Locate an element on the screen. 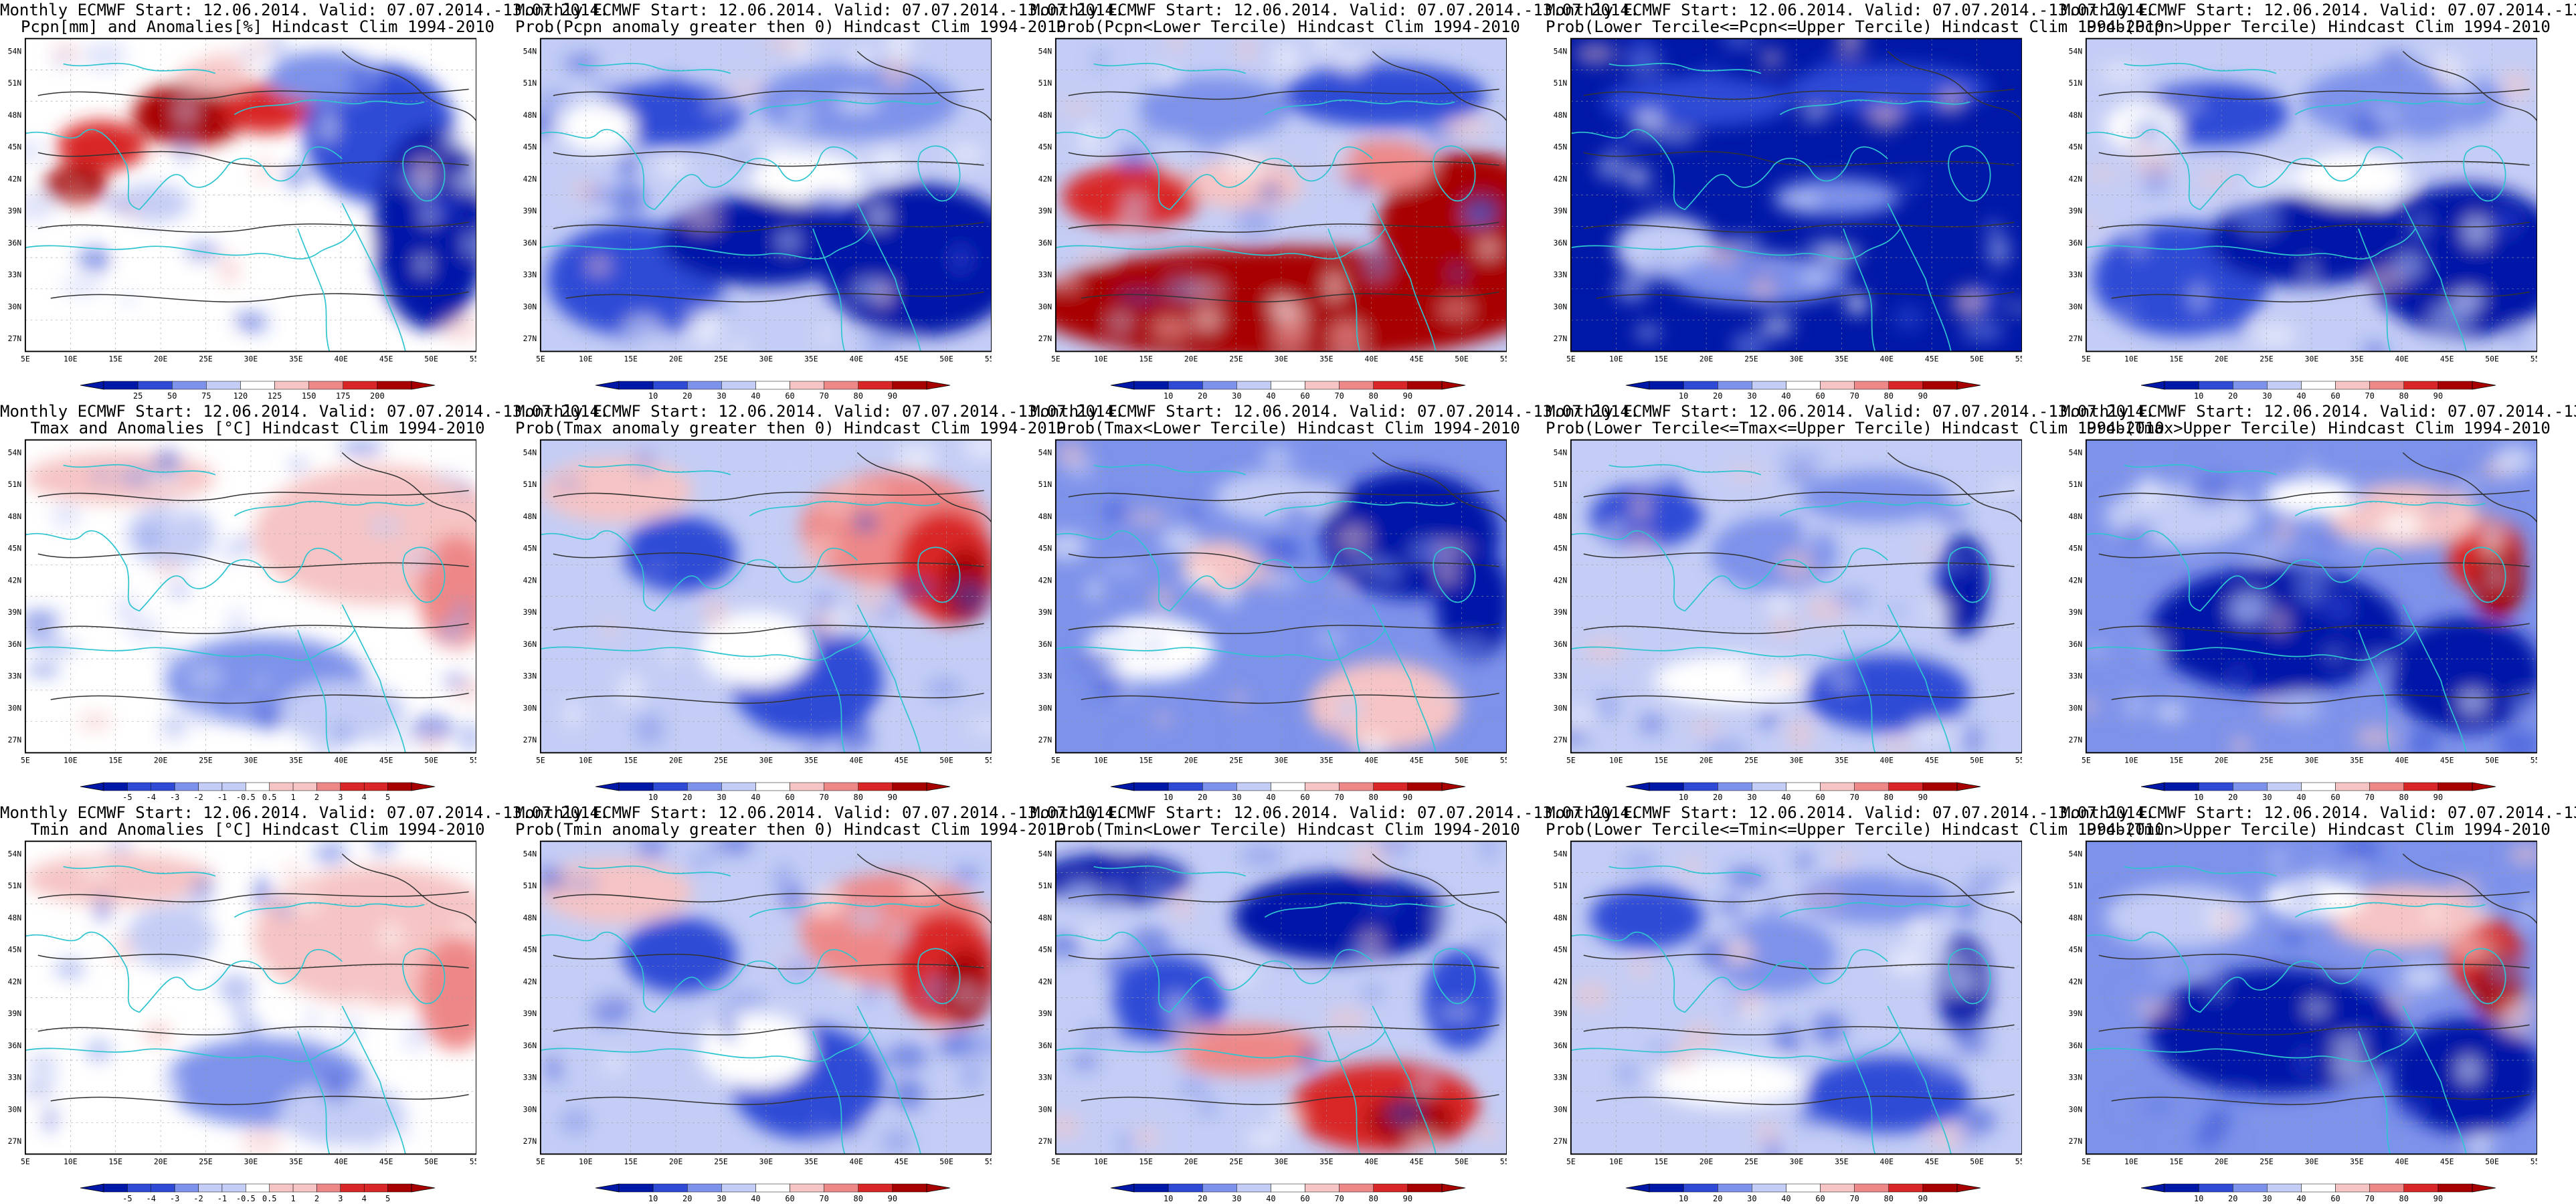 This screenshot has width=2576, height=1204. lat-tick-label: 36N is located at coordinates (15, 644).